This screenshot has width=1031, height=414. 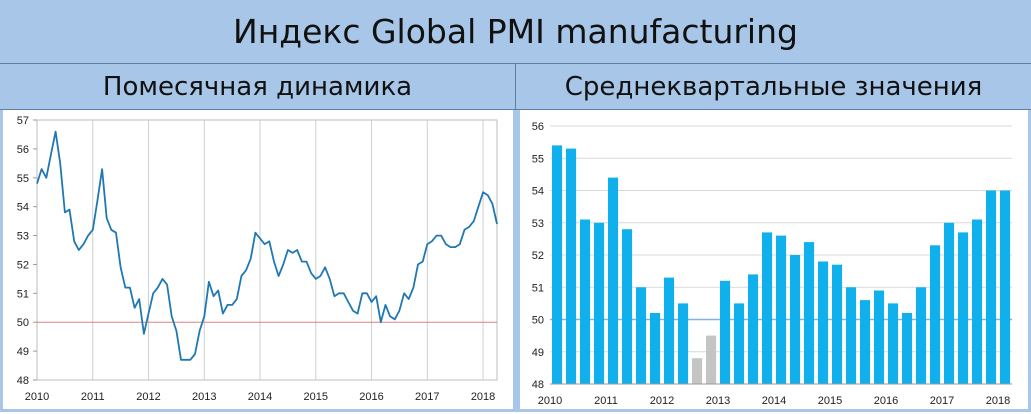 I want to click on left-panel-subtitle: Помесячная динамика, so click(x=258, y=87).